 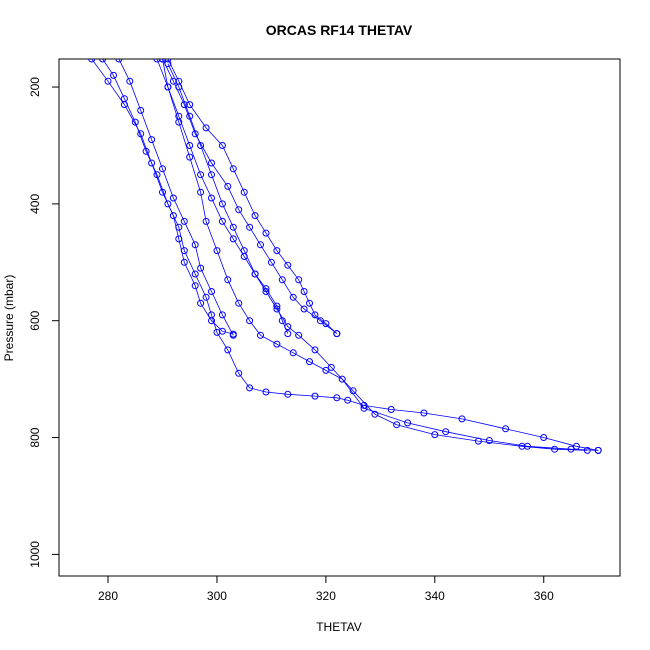 I want to click on x-axis-label: THETAV, so click(x=339, y=627).